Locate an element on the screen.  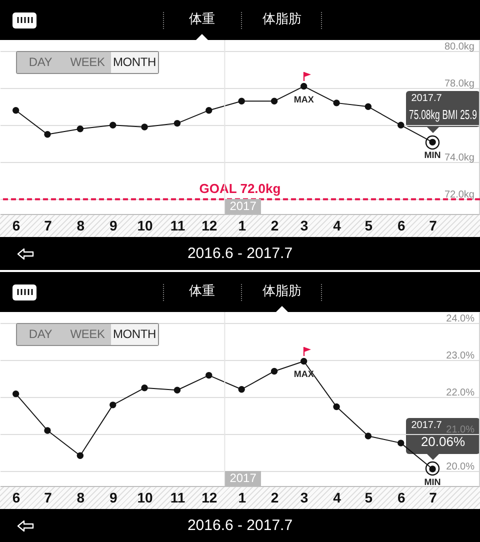
y-tick-label: 20.0% is located at coordinates (460, 467).